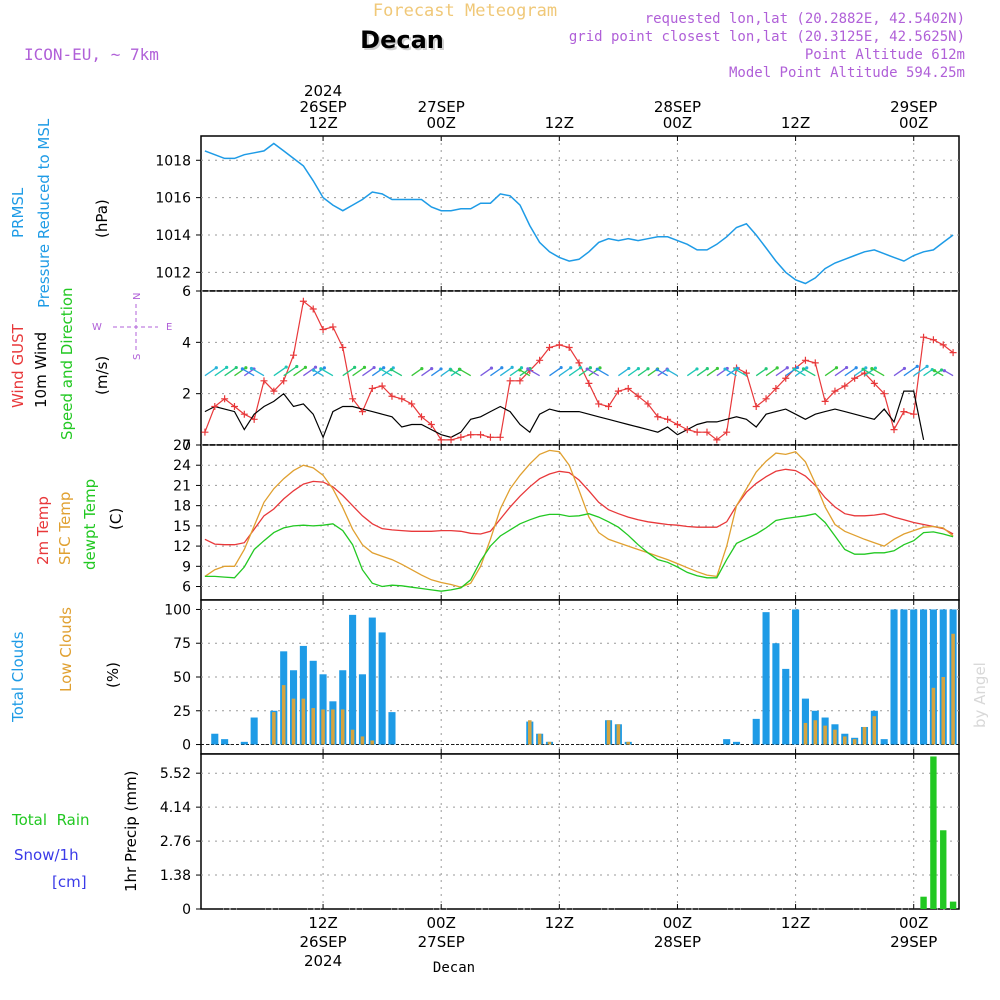  I want to click on temperature-labels: 2m Temp SFC Temp dewpt Temp (C), so click(79, 524).